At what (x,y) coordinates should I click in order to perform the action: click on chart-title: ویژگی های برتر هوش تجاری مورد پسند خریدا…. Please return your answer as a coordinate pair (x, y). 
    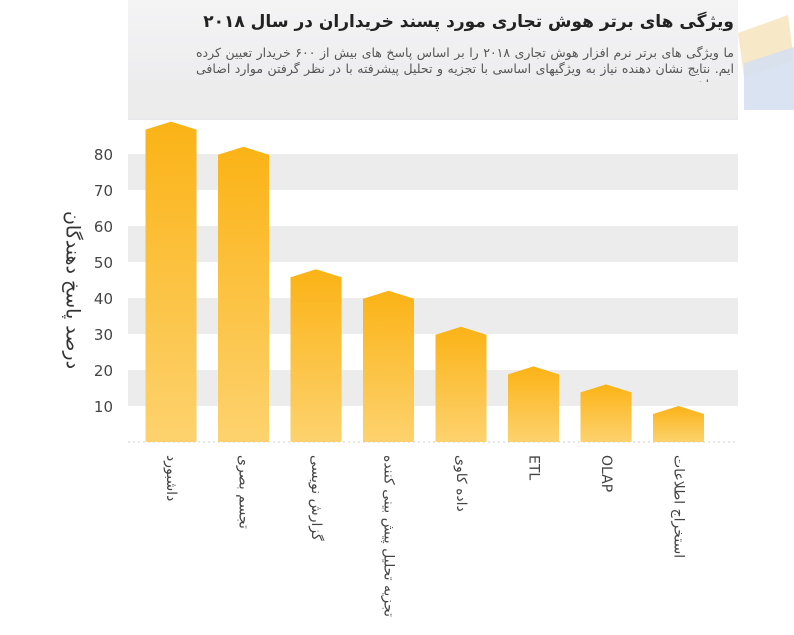
    Looking at the image, I should click on (468, 22).